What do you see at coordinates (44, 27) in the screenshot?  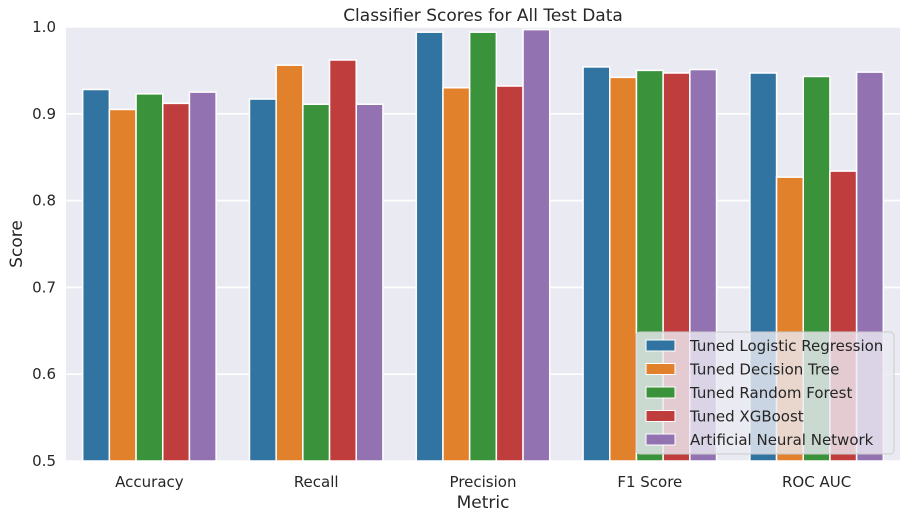 I see `y-tick-label: 1.0` at bounding box center [44, 27].